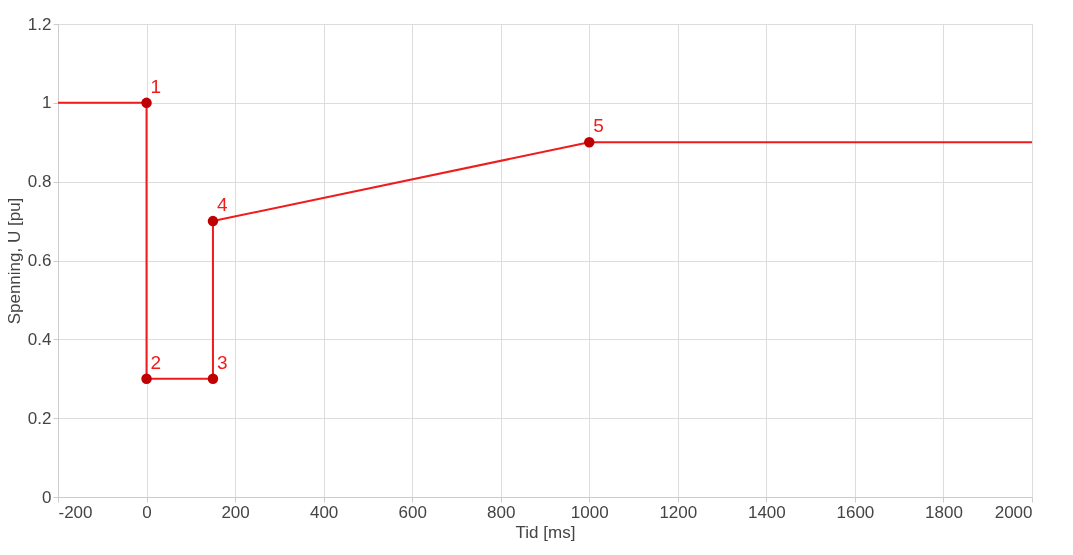 This screenshot has width=1073, height=555. Describe the element at coordinates (222, 362) in the screenshot. I see `annotation: 3` at that location.